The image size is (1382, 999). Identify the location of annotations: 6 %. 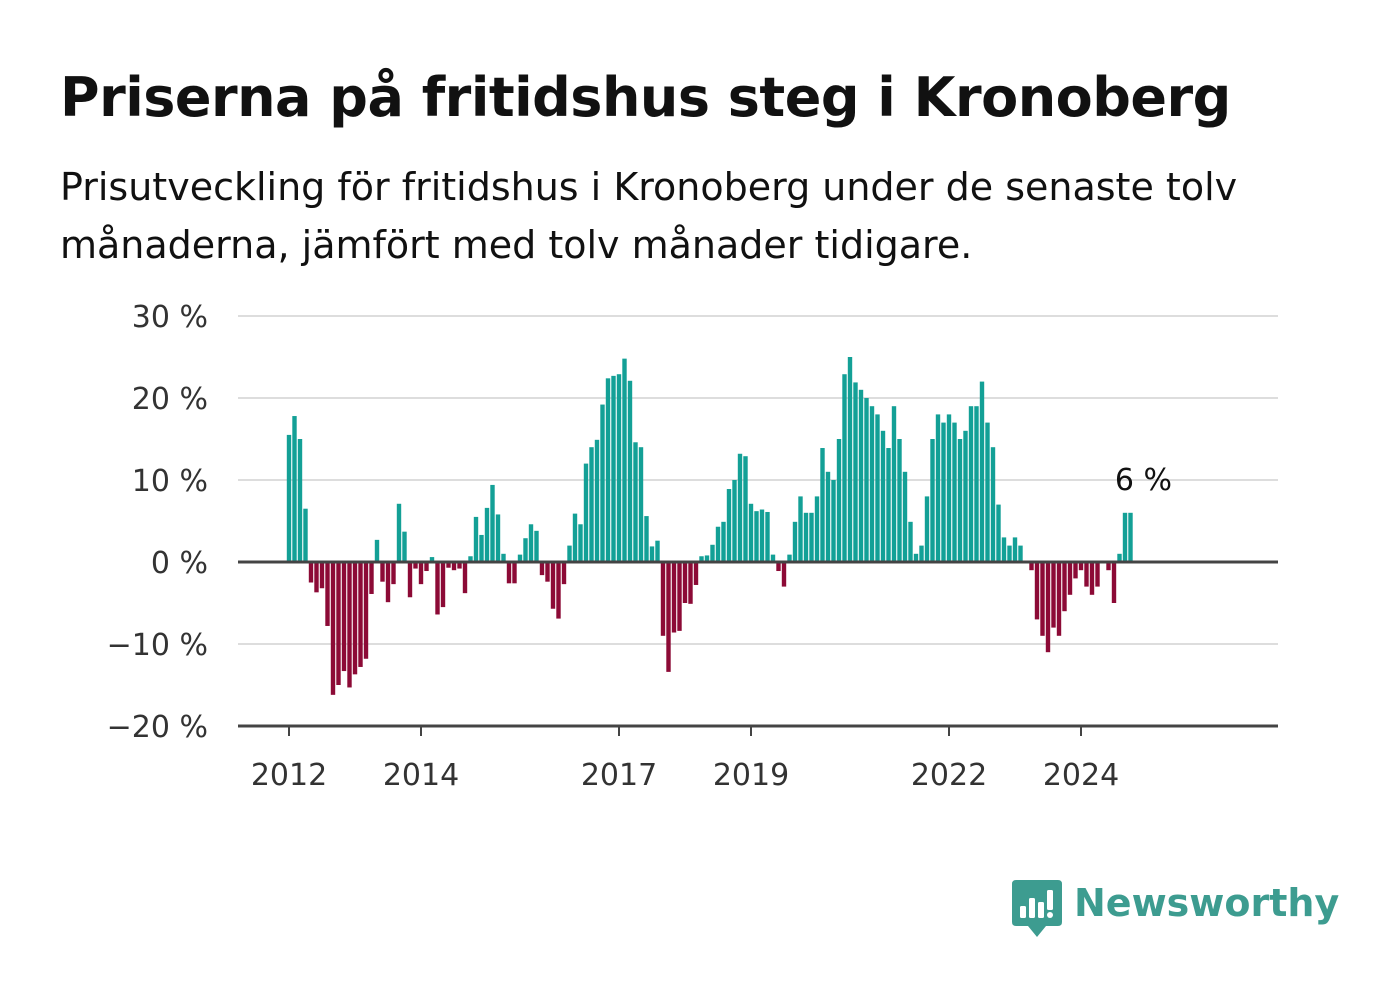
(1143, 480).